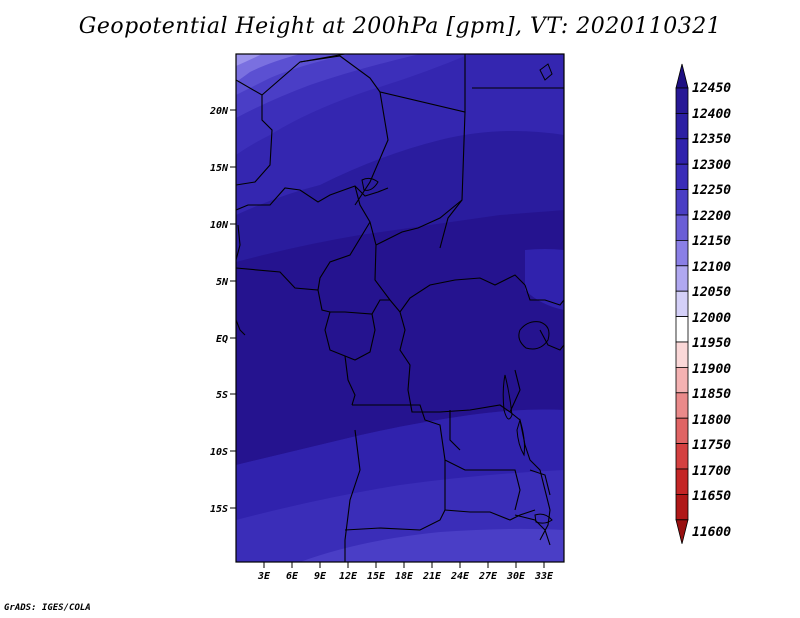 The width and height of the screenshot is (800, 618). Describe the element at coordinates (711, 420) in the screenshot. I see `colorbar-label-11800: 11800` at that location.